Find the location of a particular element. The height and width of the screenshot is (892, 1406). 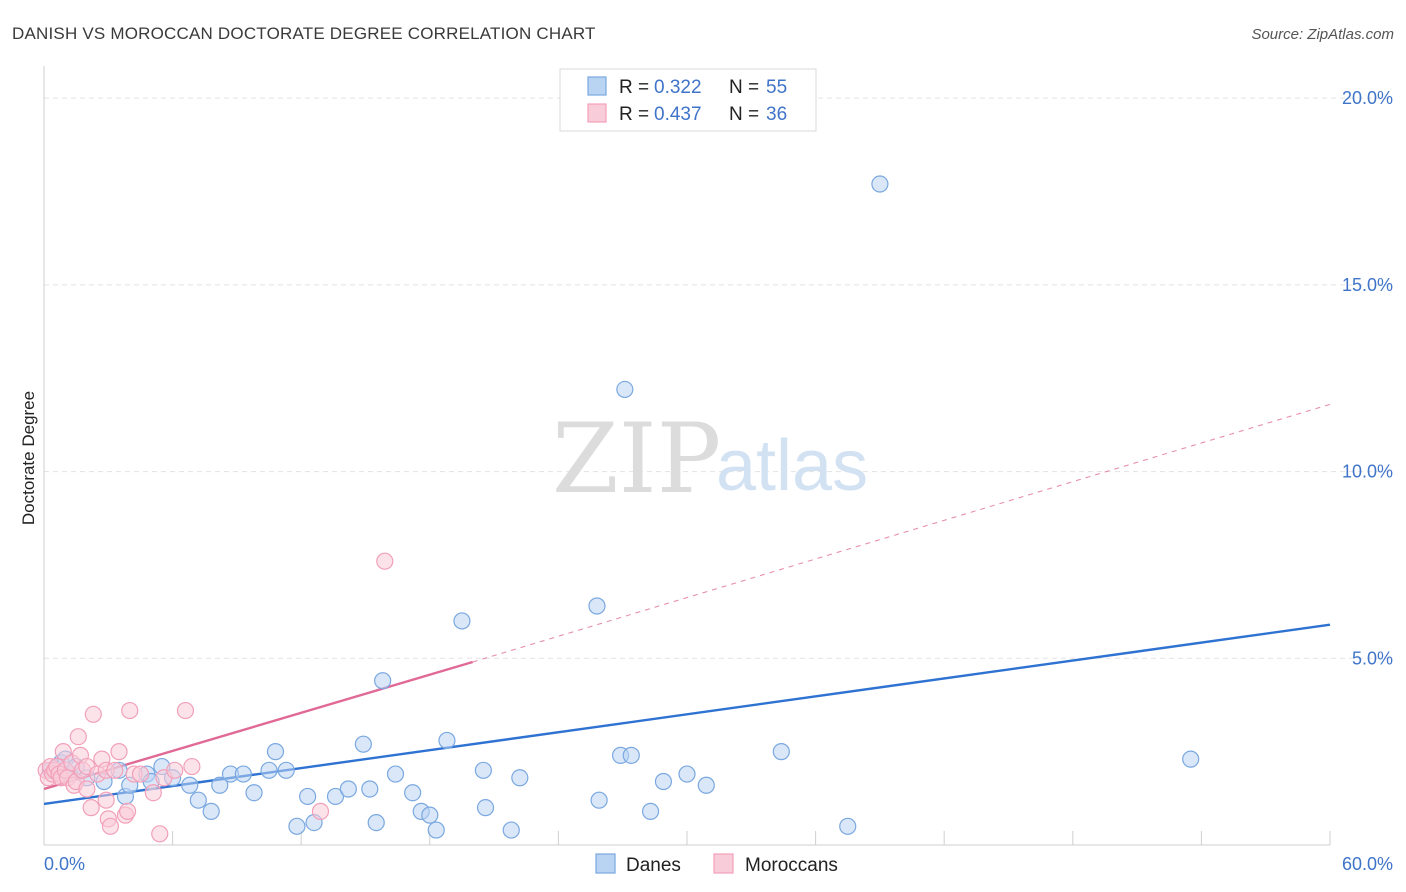

watermark-atlas: atlas is located at coordinates (792, 466).